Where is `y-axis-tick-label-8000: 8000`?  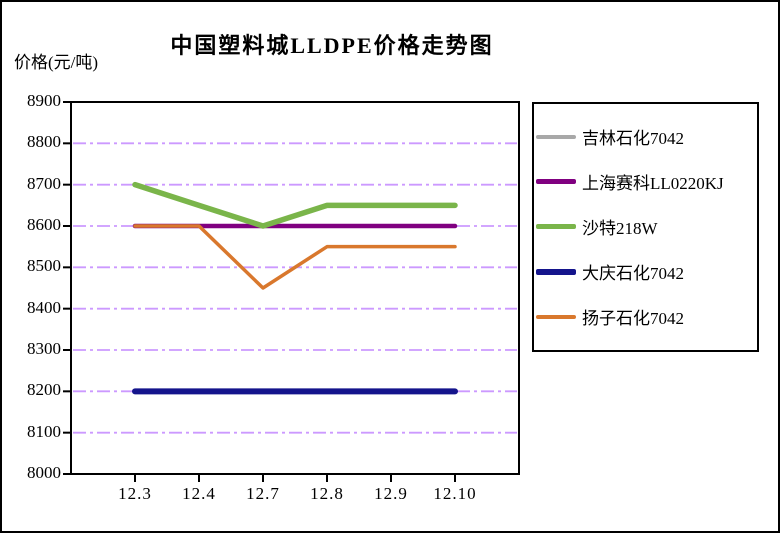 y-axis-tick-label-8000: 8000 is located at coordinates (44, 472).